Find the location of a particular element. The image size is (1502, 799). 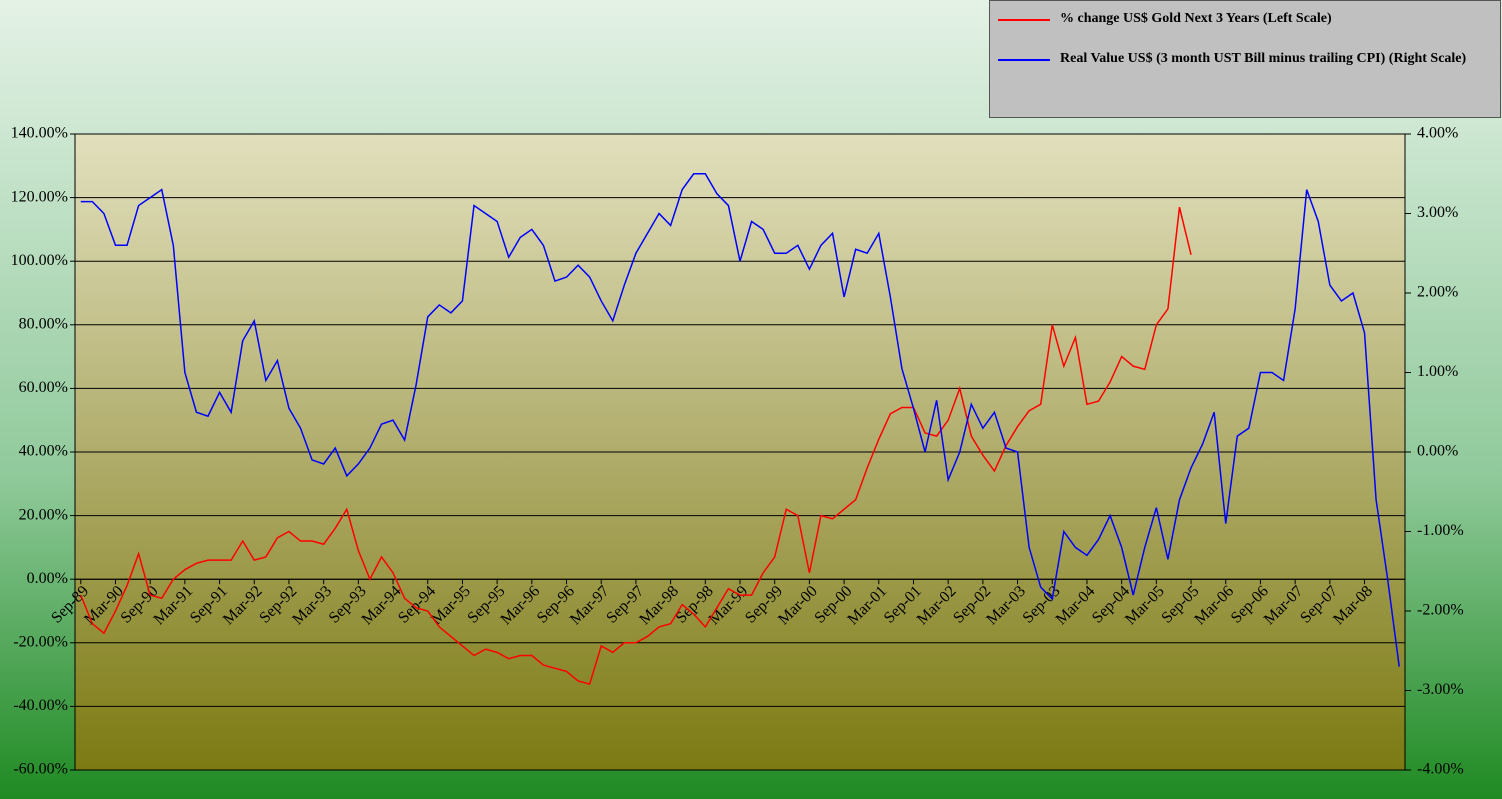

y2-tick-label: 4.00% is located at coordinates (1437, 133).